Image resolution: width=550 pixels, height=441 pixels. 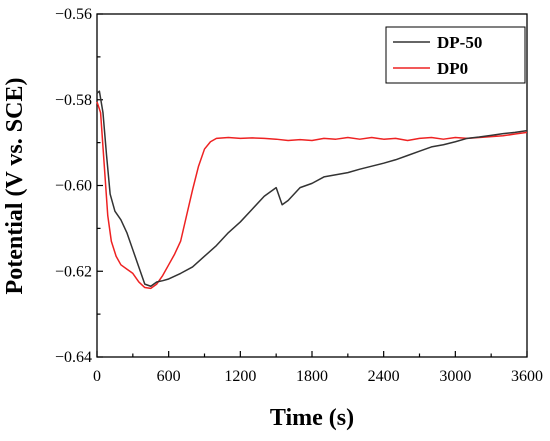 What do you see at coordinates (73, 271) in the screenshot?
I see `y-tick-label: −0.62` at bounding box center [73, 271].